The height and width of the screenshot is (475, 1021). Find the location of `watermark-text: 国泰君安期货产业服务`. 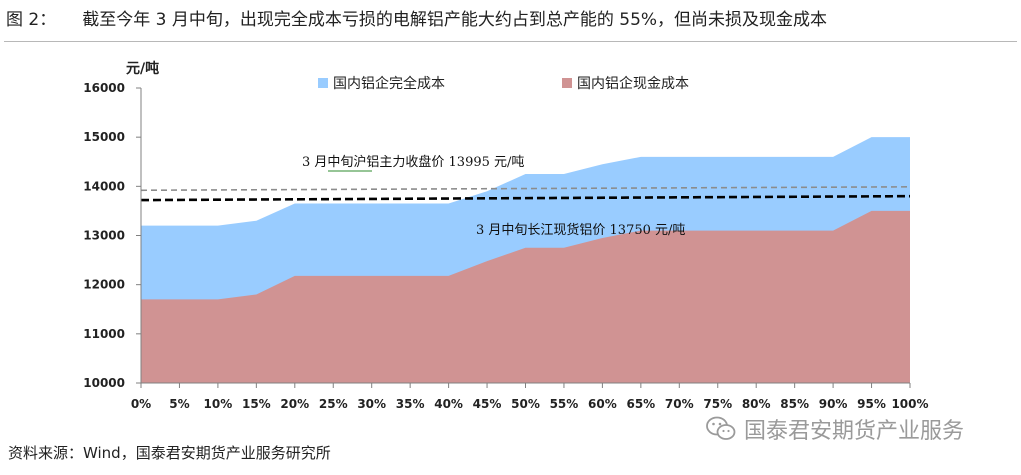

watermark-text: 国泰君安期货产业服务 is located at coordinates (854, 431).